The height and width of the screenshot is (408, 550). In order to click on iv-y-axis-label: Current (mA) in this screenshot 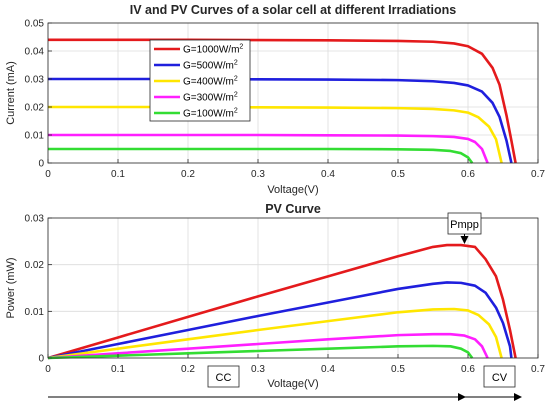, I will do `click(11, 93)`.